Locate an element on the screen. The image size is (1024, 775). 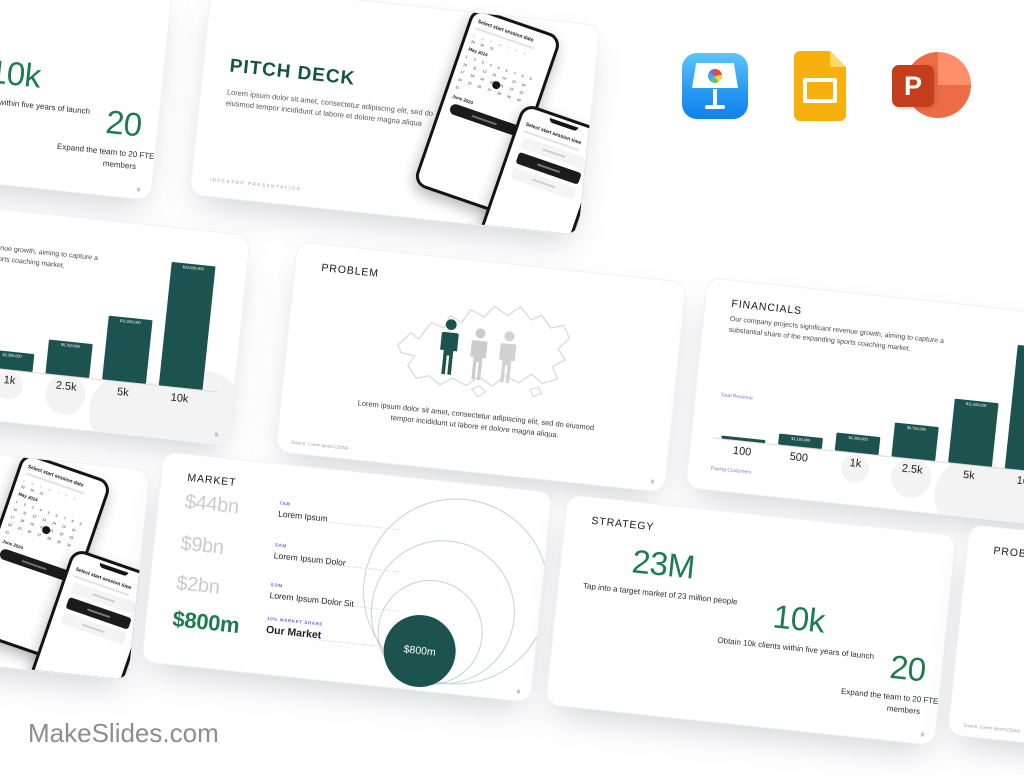
bar-1k: $2,300,000 is located at coordinates (17, 360).